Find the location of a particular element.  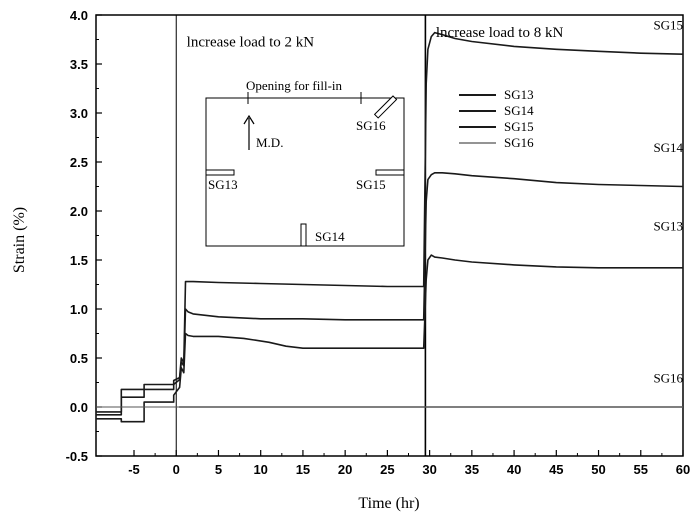

x-tick-label: 20 is located at coordinates (345, 469).